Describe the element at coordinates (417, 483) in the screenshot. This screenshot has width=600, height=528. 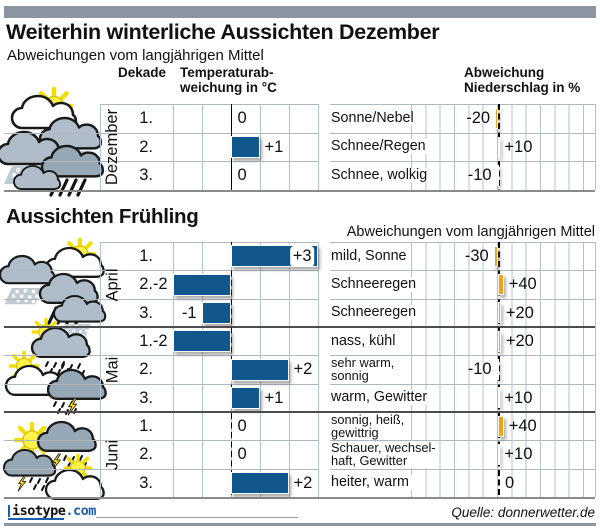
I see `condition-cell: heiter, warm` at that location.